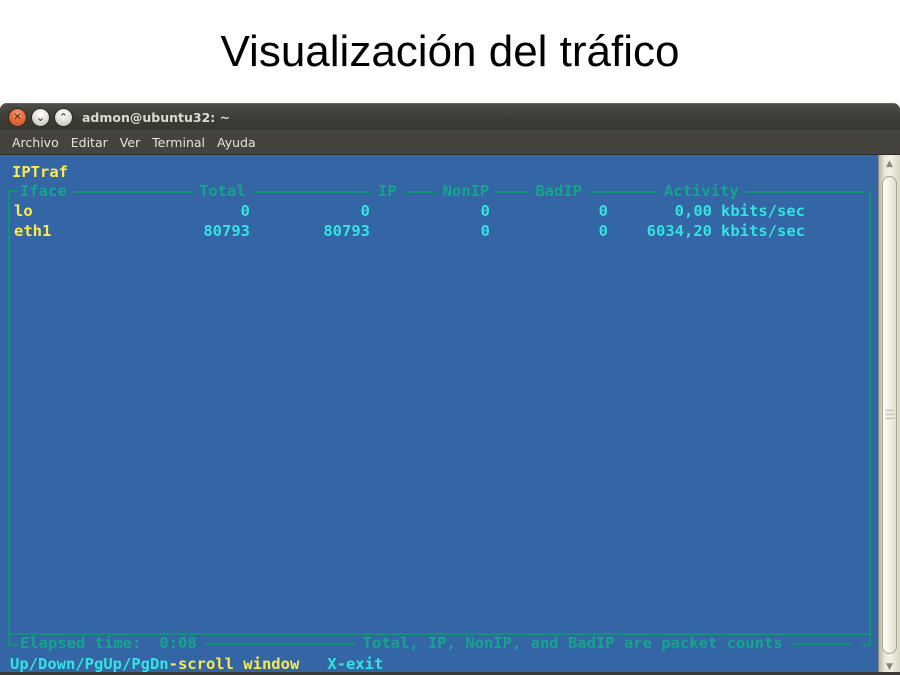 The height and width of the screenshot is (675, 900). I want to click on chevron-up-icon: ⌃, so click(63, 117).